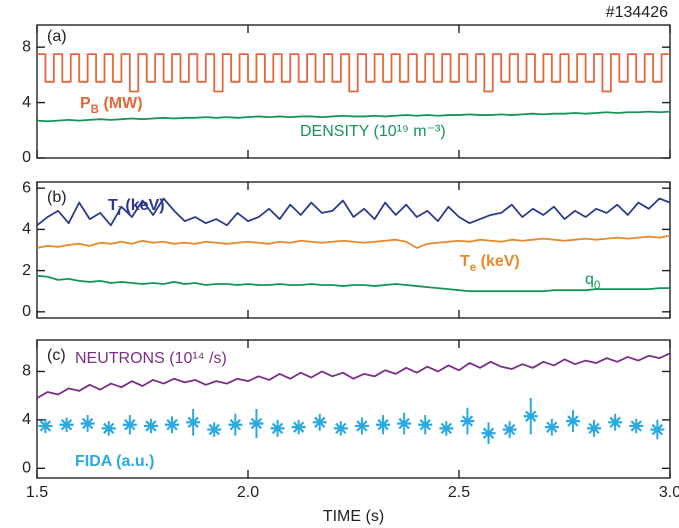 The image size is (679, 528). I want to click on series-label: DENSITY (10¹⁹ m⁻³), so click(373, 131).